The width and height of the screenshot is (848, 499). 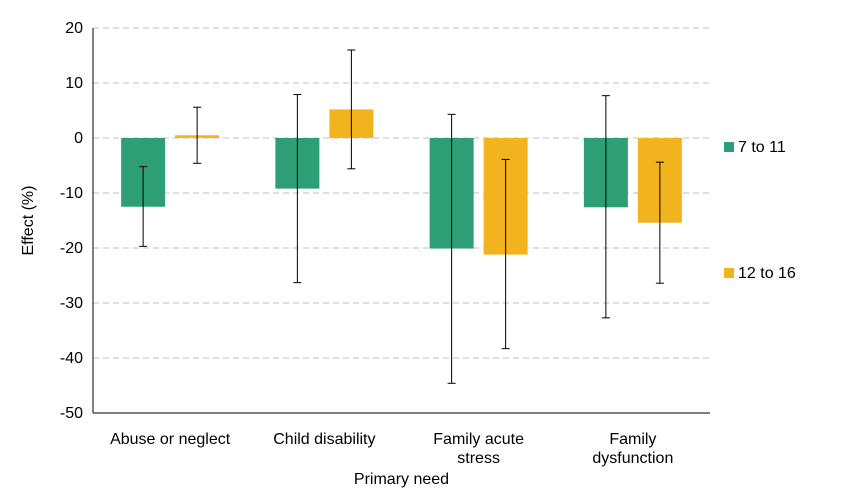 I want to click on legend-label: 12 to 16, so click(x=767, y=273).